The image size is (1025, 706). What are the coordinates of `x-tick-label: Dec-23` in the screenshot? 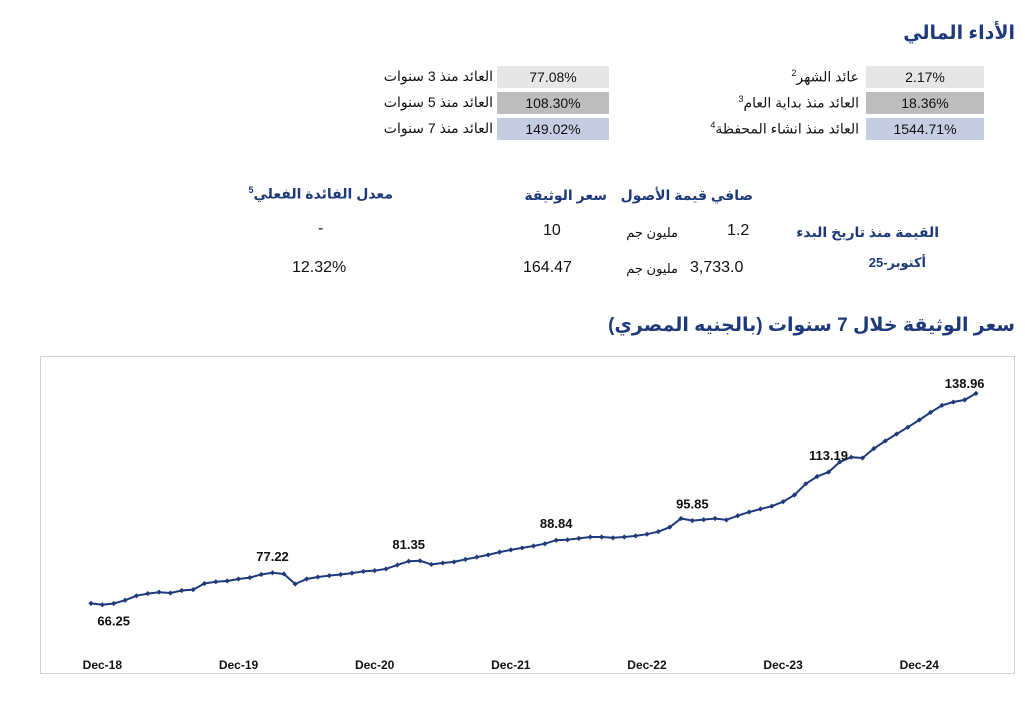 It's located at (783, 665).